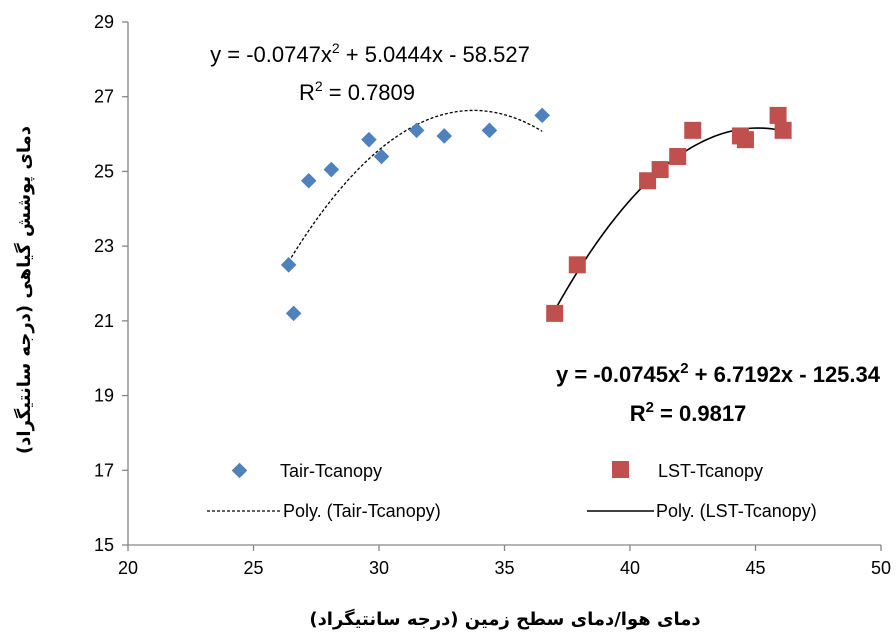 This screenshot has height=638, width=896. What do you see at coordinates (128, 568) in the screenshot?
I see `x-tick-label: 20` at bounding box center [128, 568].